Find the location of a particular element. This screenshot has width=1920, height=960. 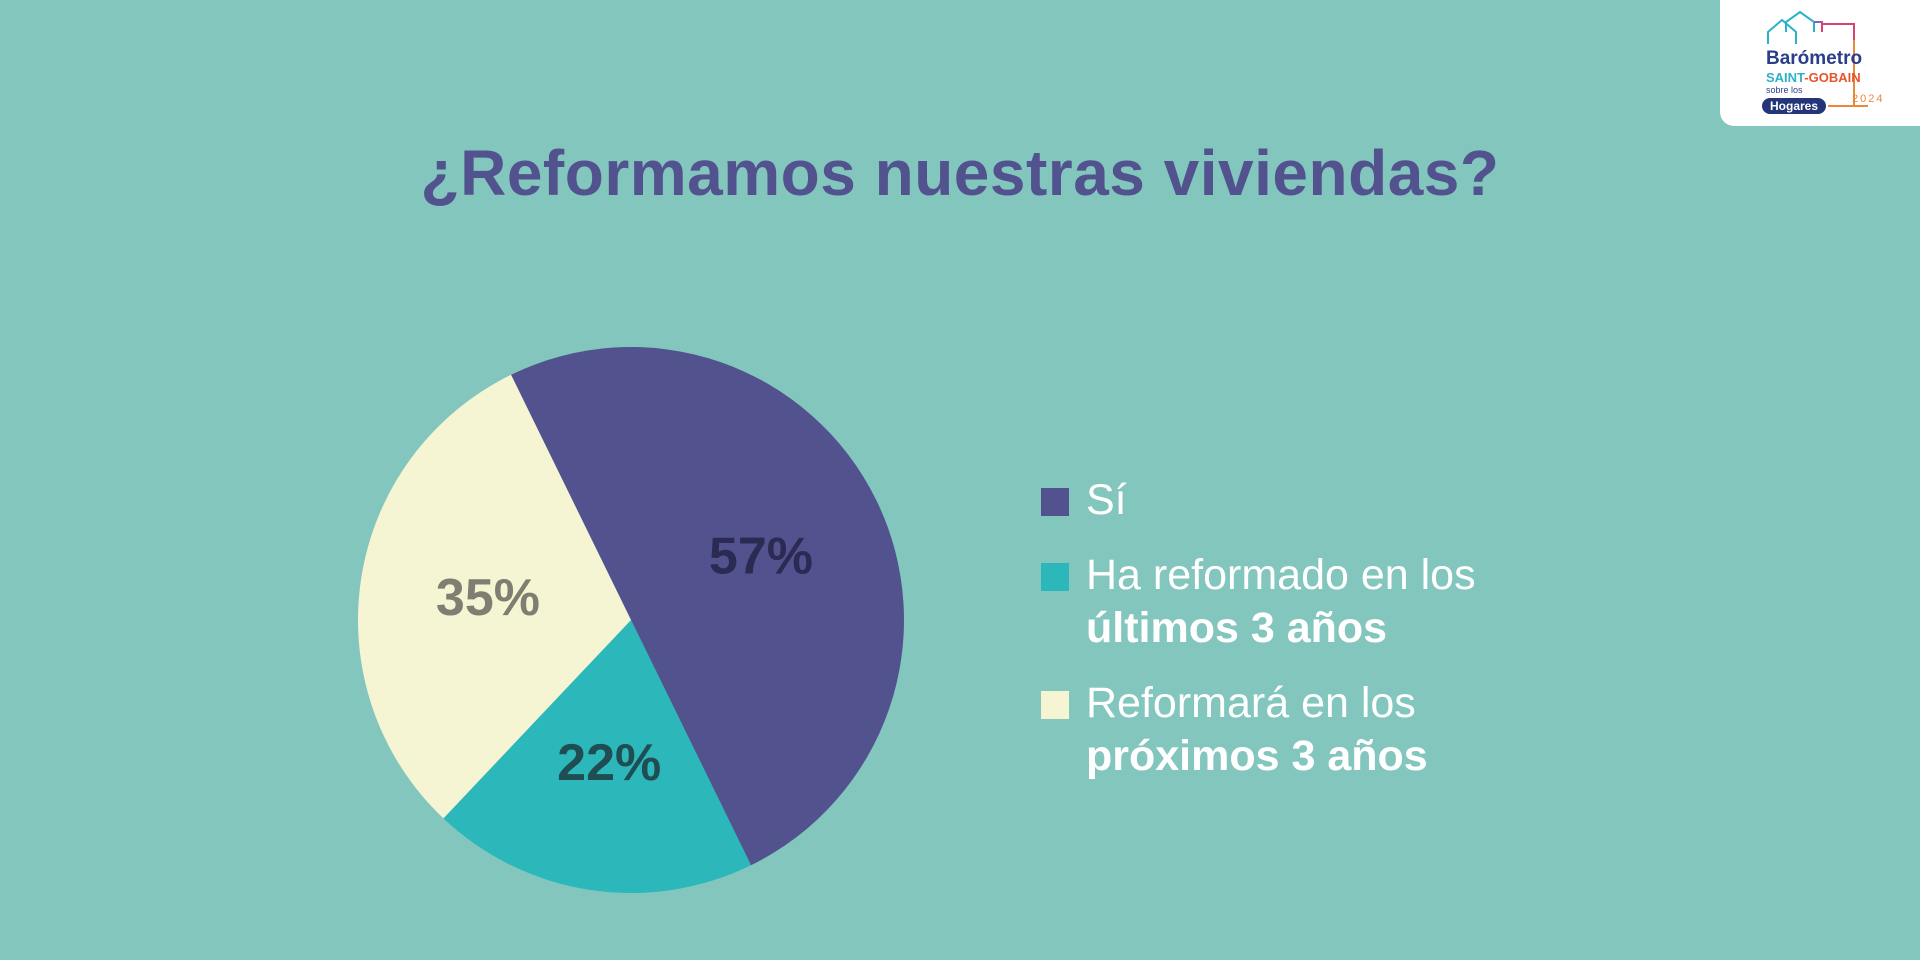

logo-brand-part1: SAINT is located at coordinates (1785, 77).